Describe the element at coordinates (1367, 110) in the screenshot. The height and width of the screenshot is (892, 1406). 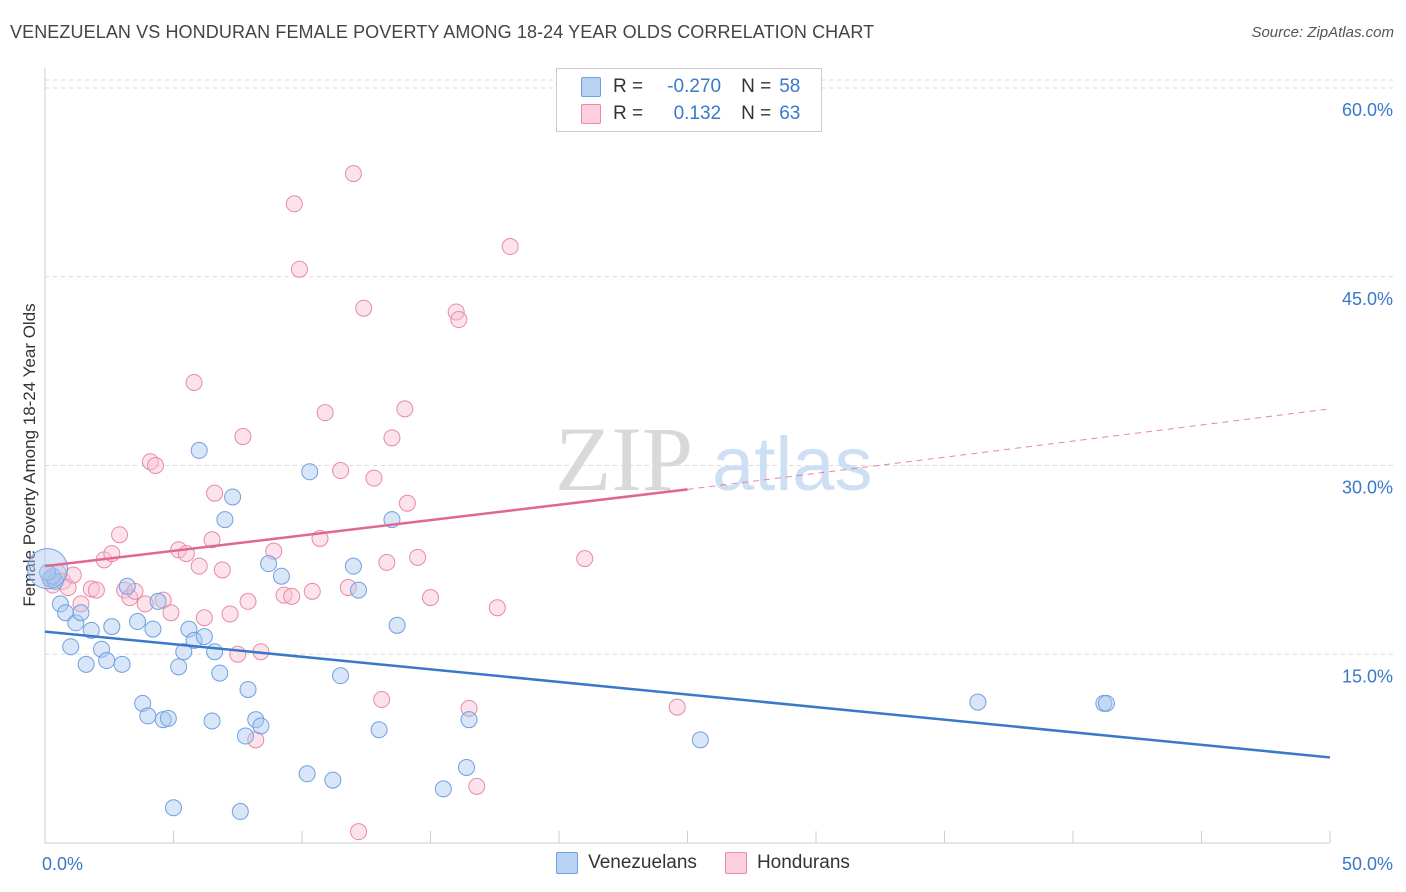
I see `y-tick-label: 60.0%` at that location.